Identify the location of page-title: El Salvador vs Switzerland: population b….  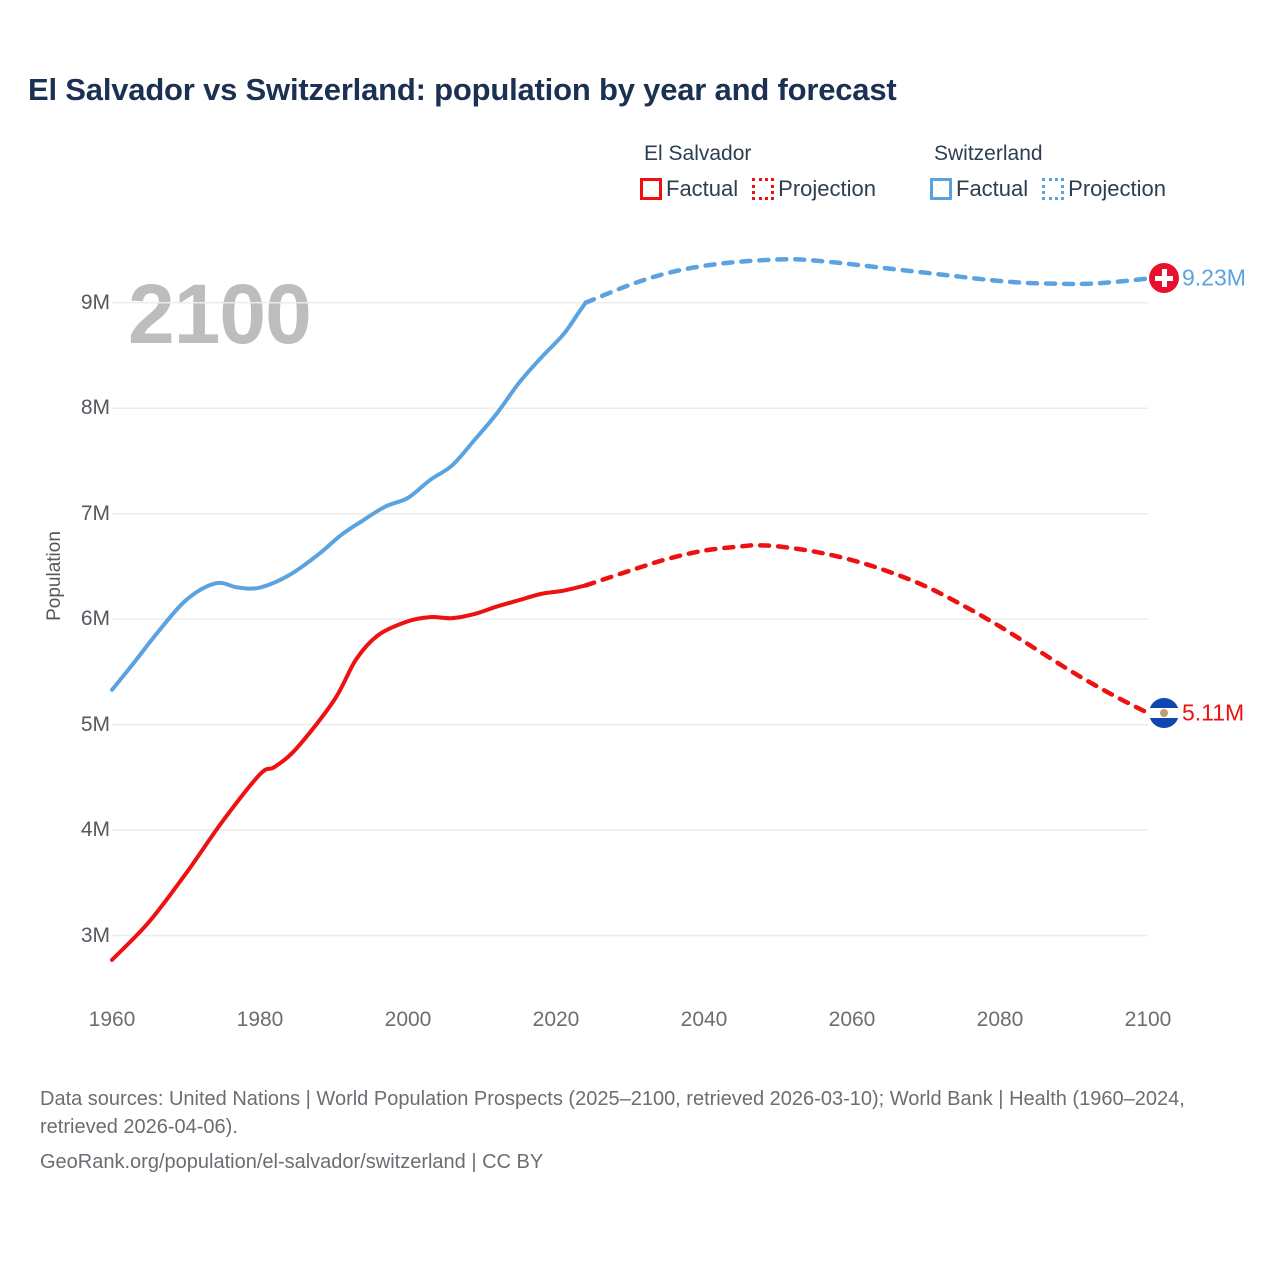
(462, 89).